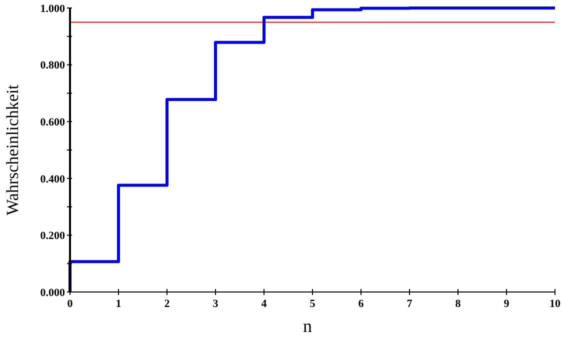  Describe the element at coordinates (70, 304) in the screenshot. I see `x-tick-label: 0` at that location.